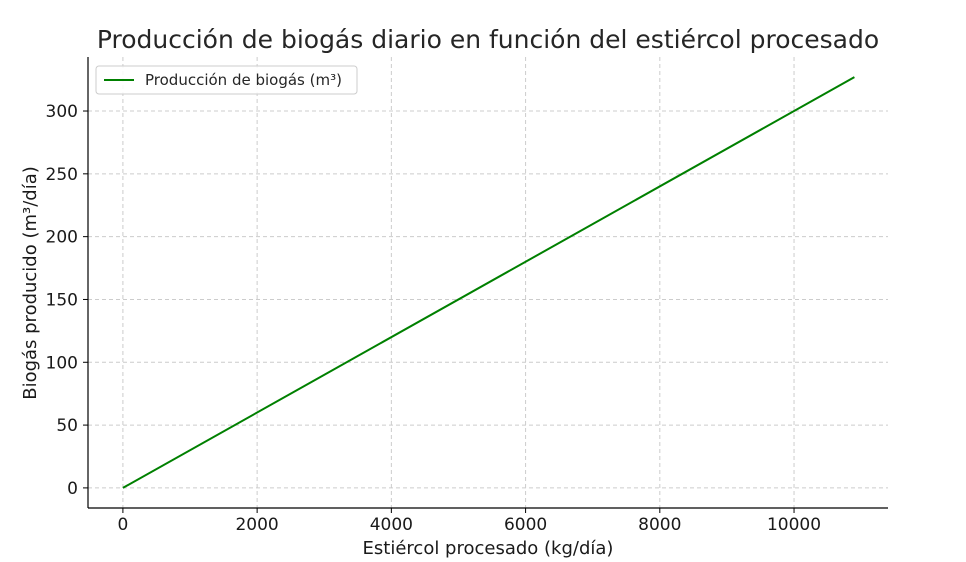 This screenshot has width=966, height=562. What do you see at coordinates (62, 112) in the screenshot?
I see `y-tick-label: 300` at bounding box center [62, 112].